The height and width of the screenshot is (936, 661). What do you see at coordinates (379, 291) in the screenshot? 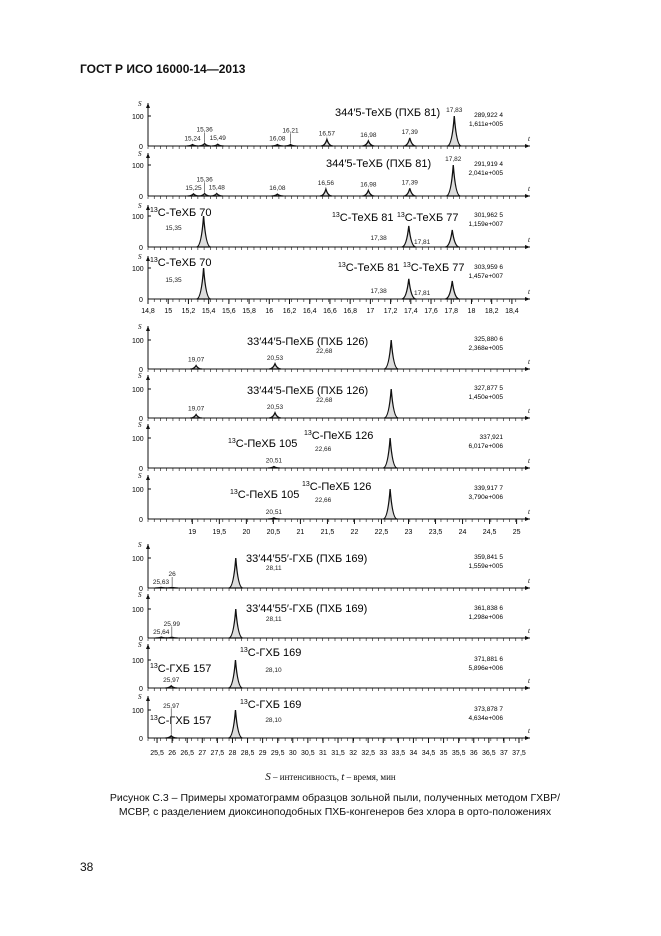
I see `peak-retention-label: 17,38` at bounding box center [379, 291].